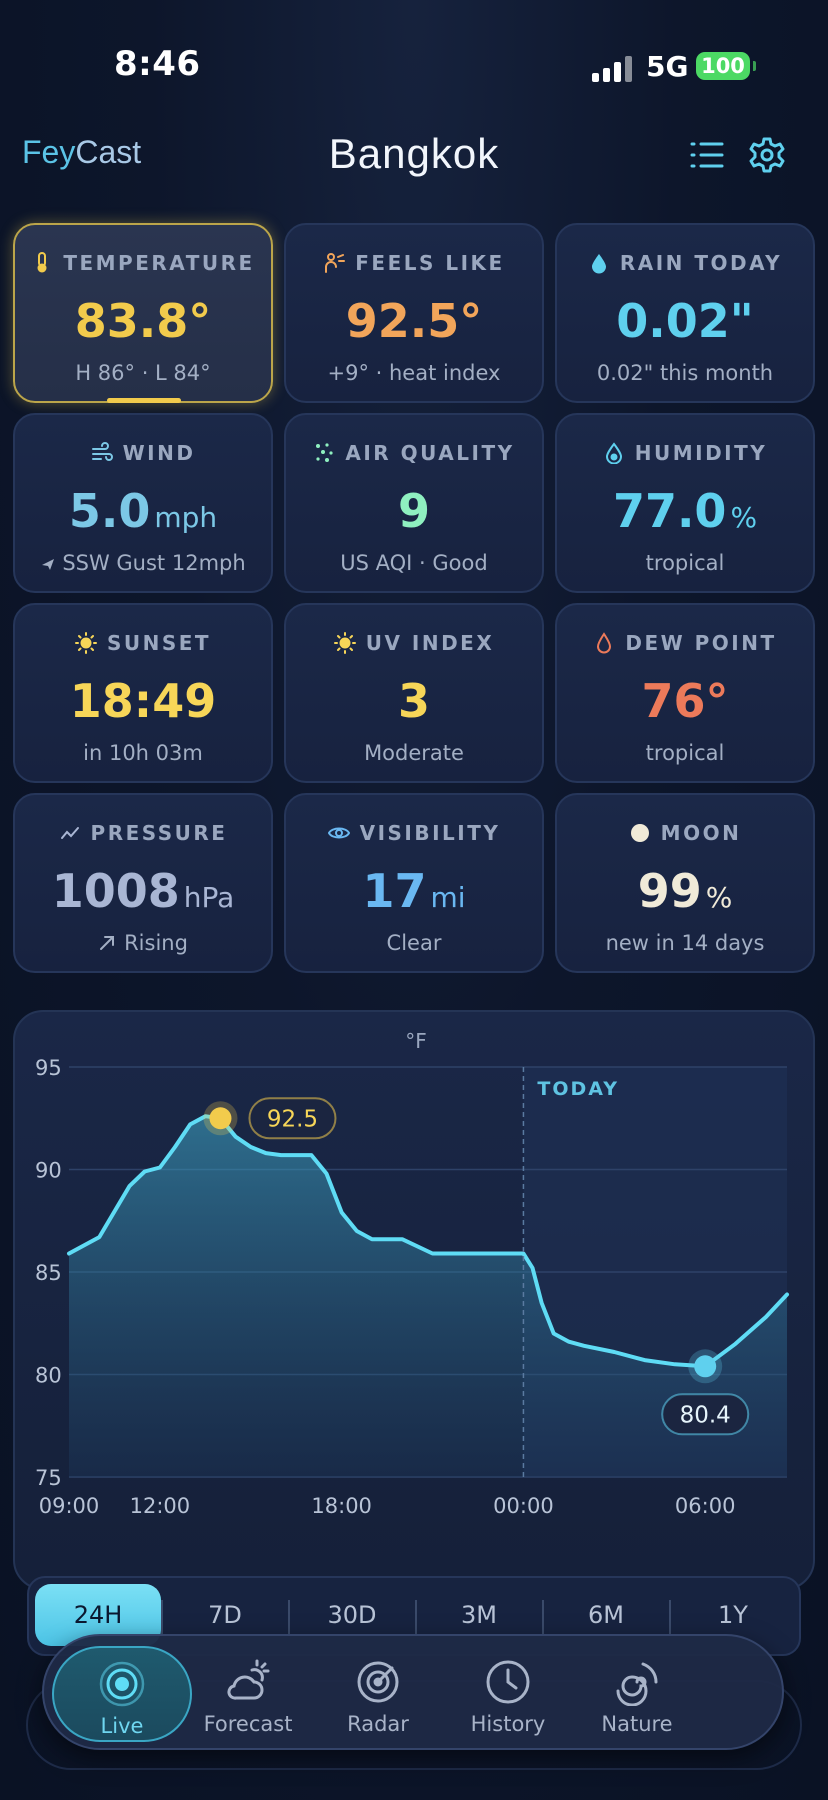  I want to click on tile-title-text: MOON, so click(701, 833).